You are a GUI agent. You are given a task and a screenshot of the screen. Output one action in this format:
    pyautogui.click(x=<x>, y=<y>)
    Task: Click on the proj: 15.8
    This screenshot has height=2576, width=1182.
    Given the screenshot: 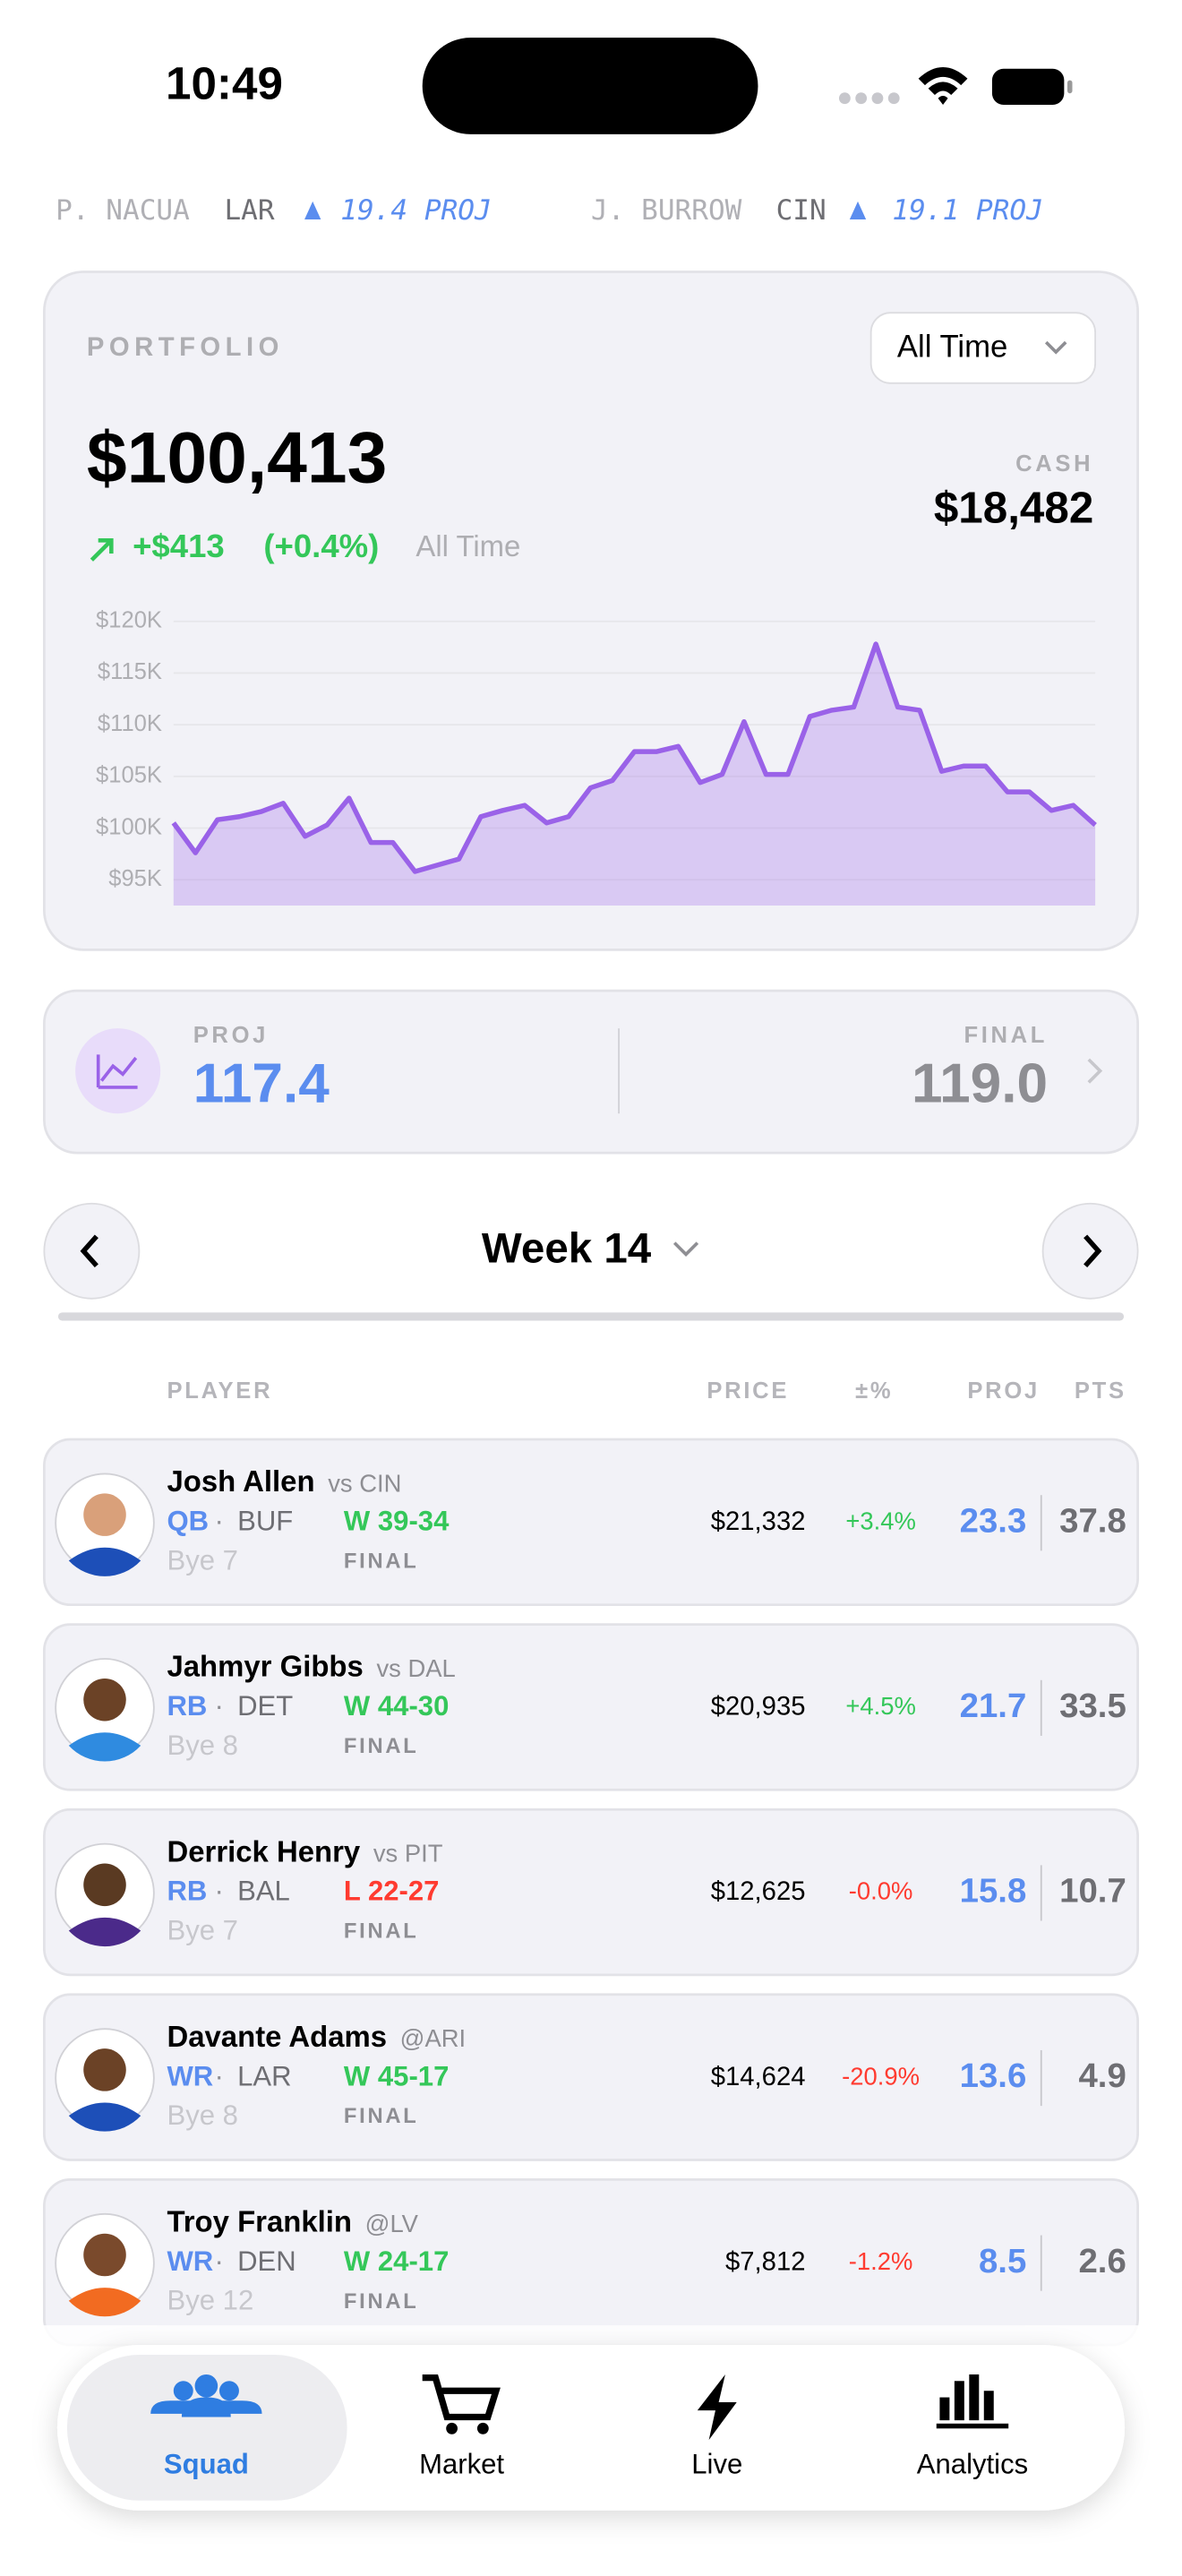 What is the action you would take?
    pyautogui.click(x=994, y=1891)
    